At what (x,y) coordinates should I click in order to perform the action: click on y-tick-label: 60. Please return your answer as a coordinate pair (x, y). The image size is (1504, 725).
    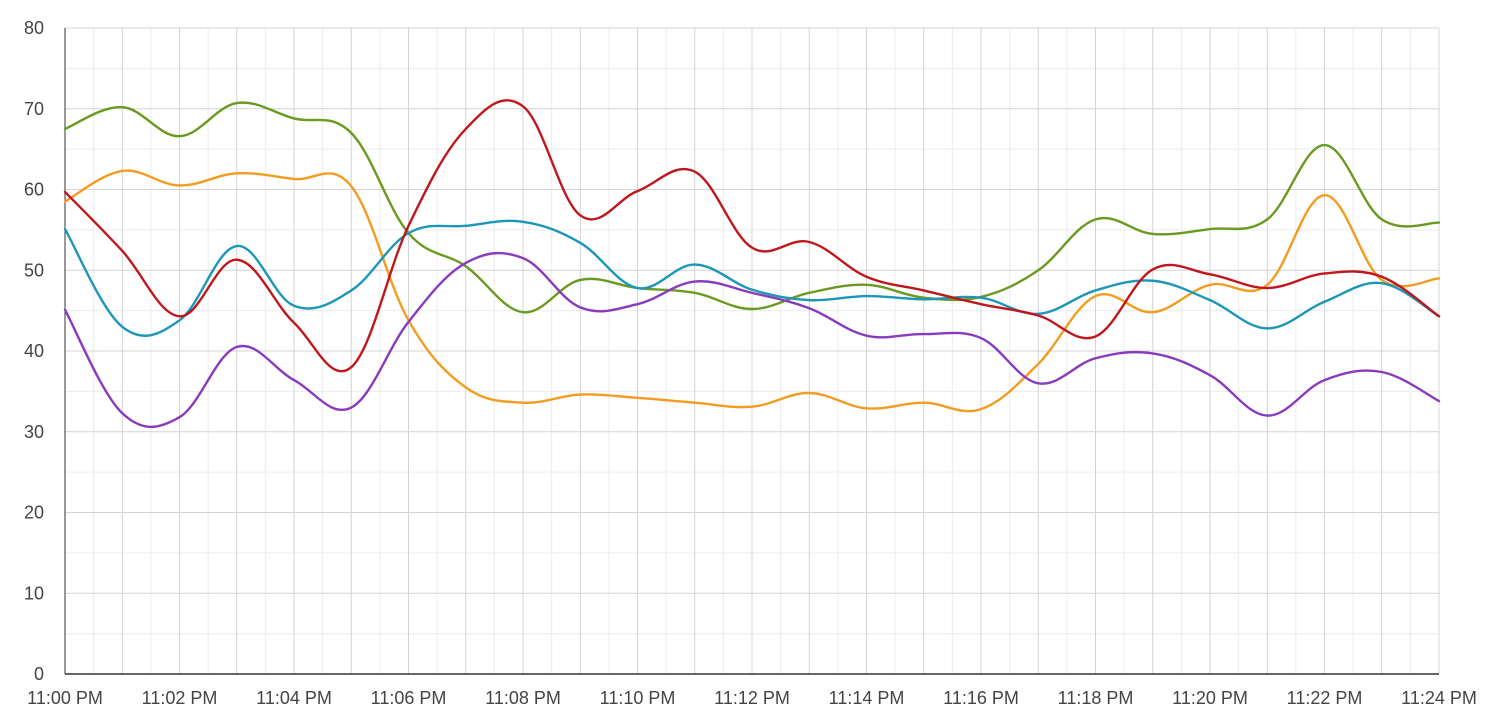
    Looking at the image, I should click on (34, 190).